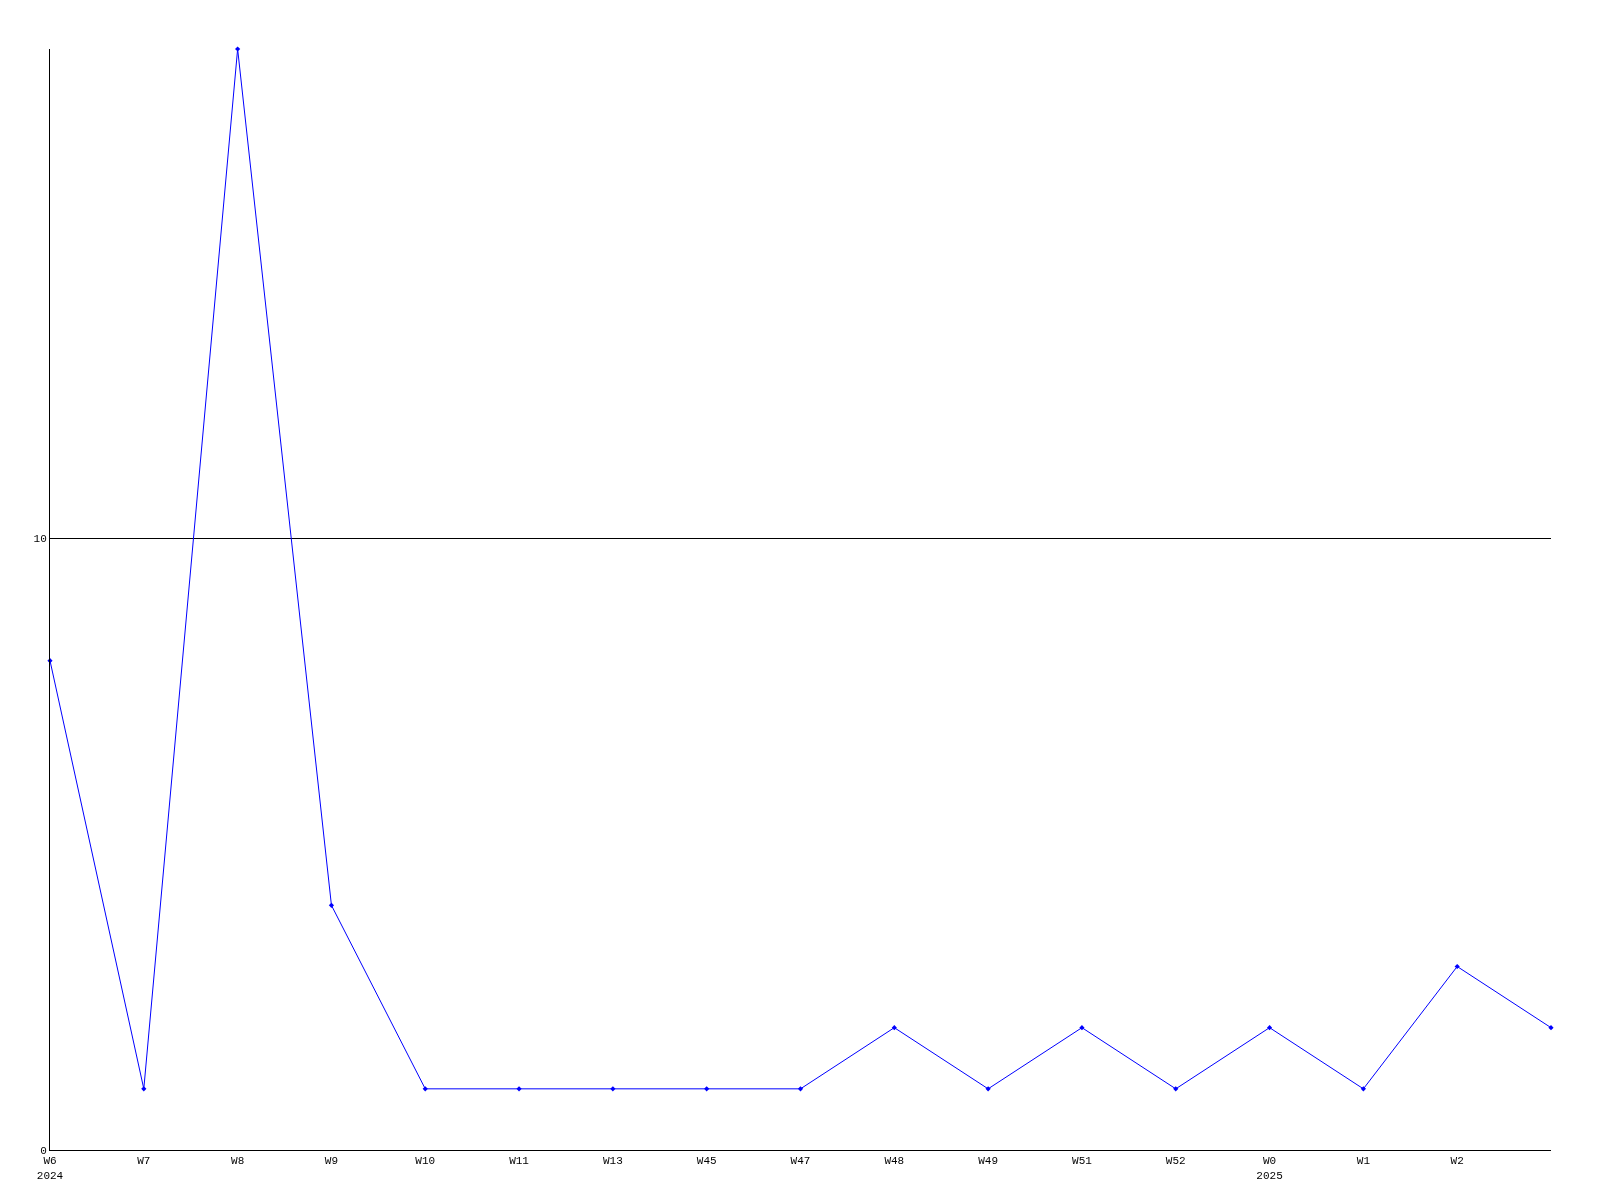  Describe the element at coordinates (988, 1161) in the screenshot. I see `x-tick-label: W49` at that location.